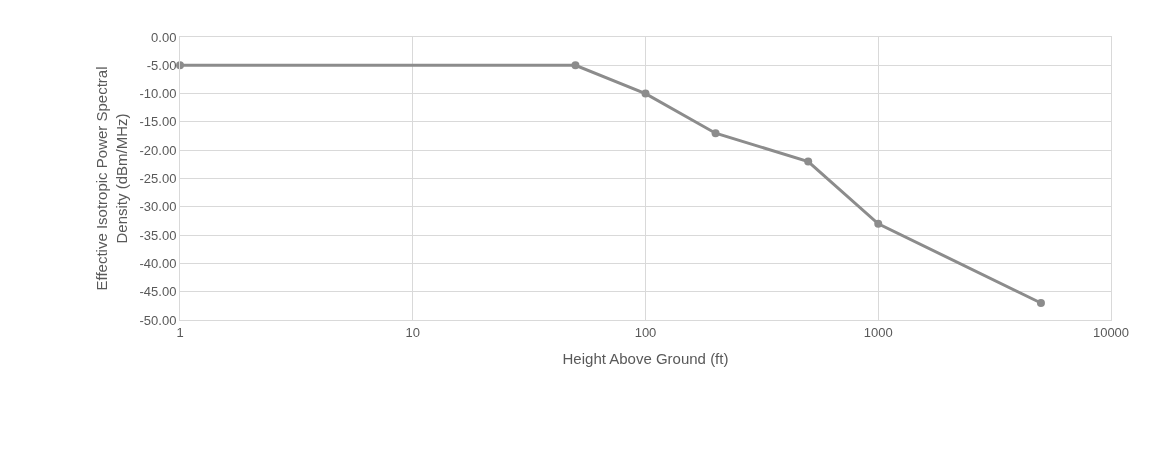  I want to click on x-tick-label: 10, so click(412, 332).